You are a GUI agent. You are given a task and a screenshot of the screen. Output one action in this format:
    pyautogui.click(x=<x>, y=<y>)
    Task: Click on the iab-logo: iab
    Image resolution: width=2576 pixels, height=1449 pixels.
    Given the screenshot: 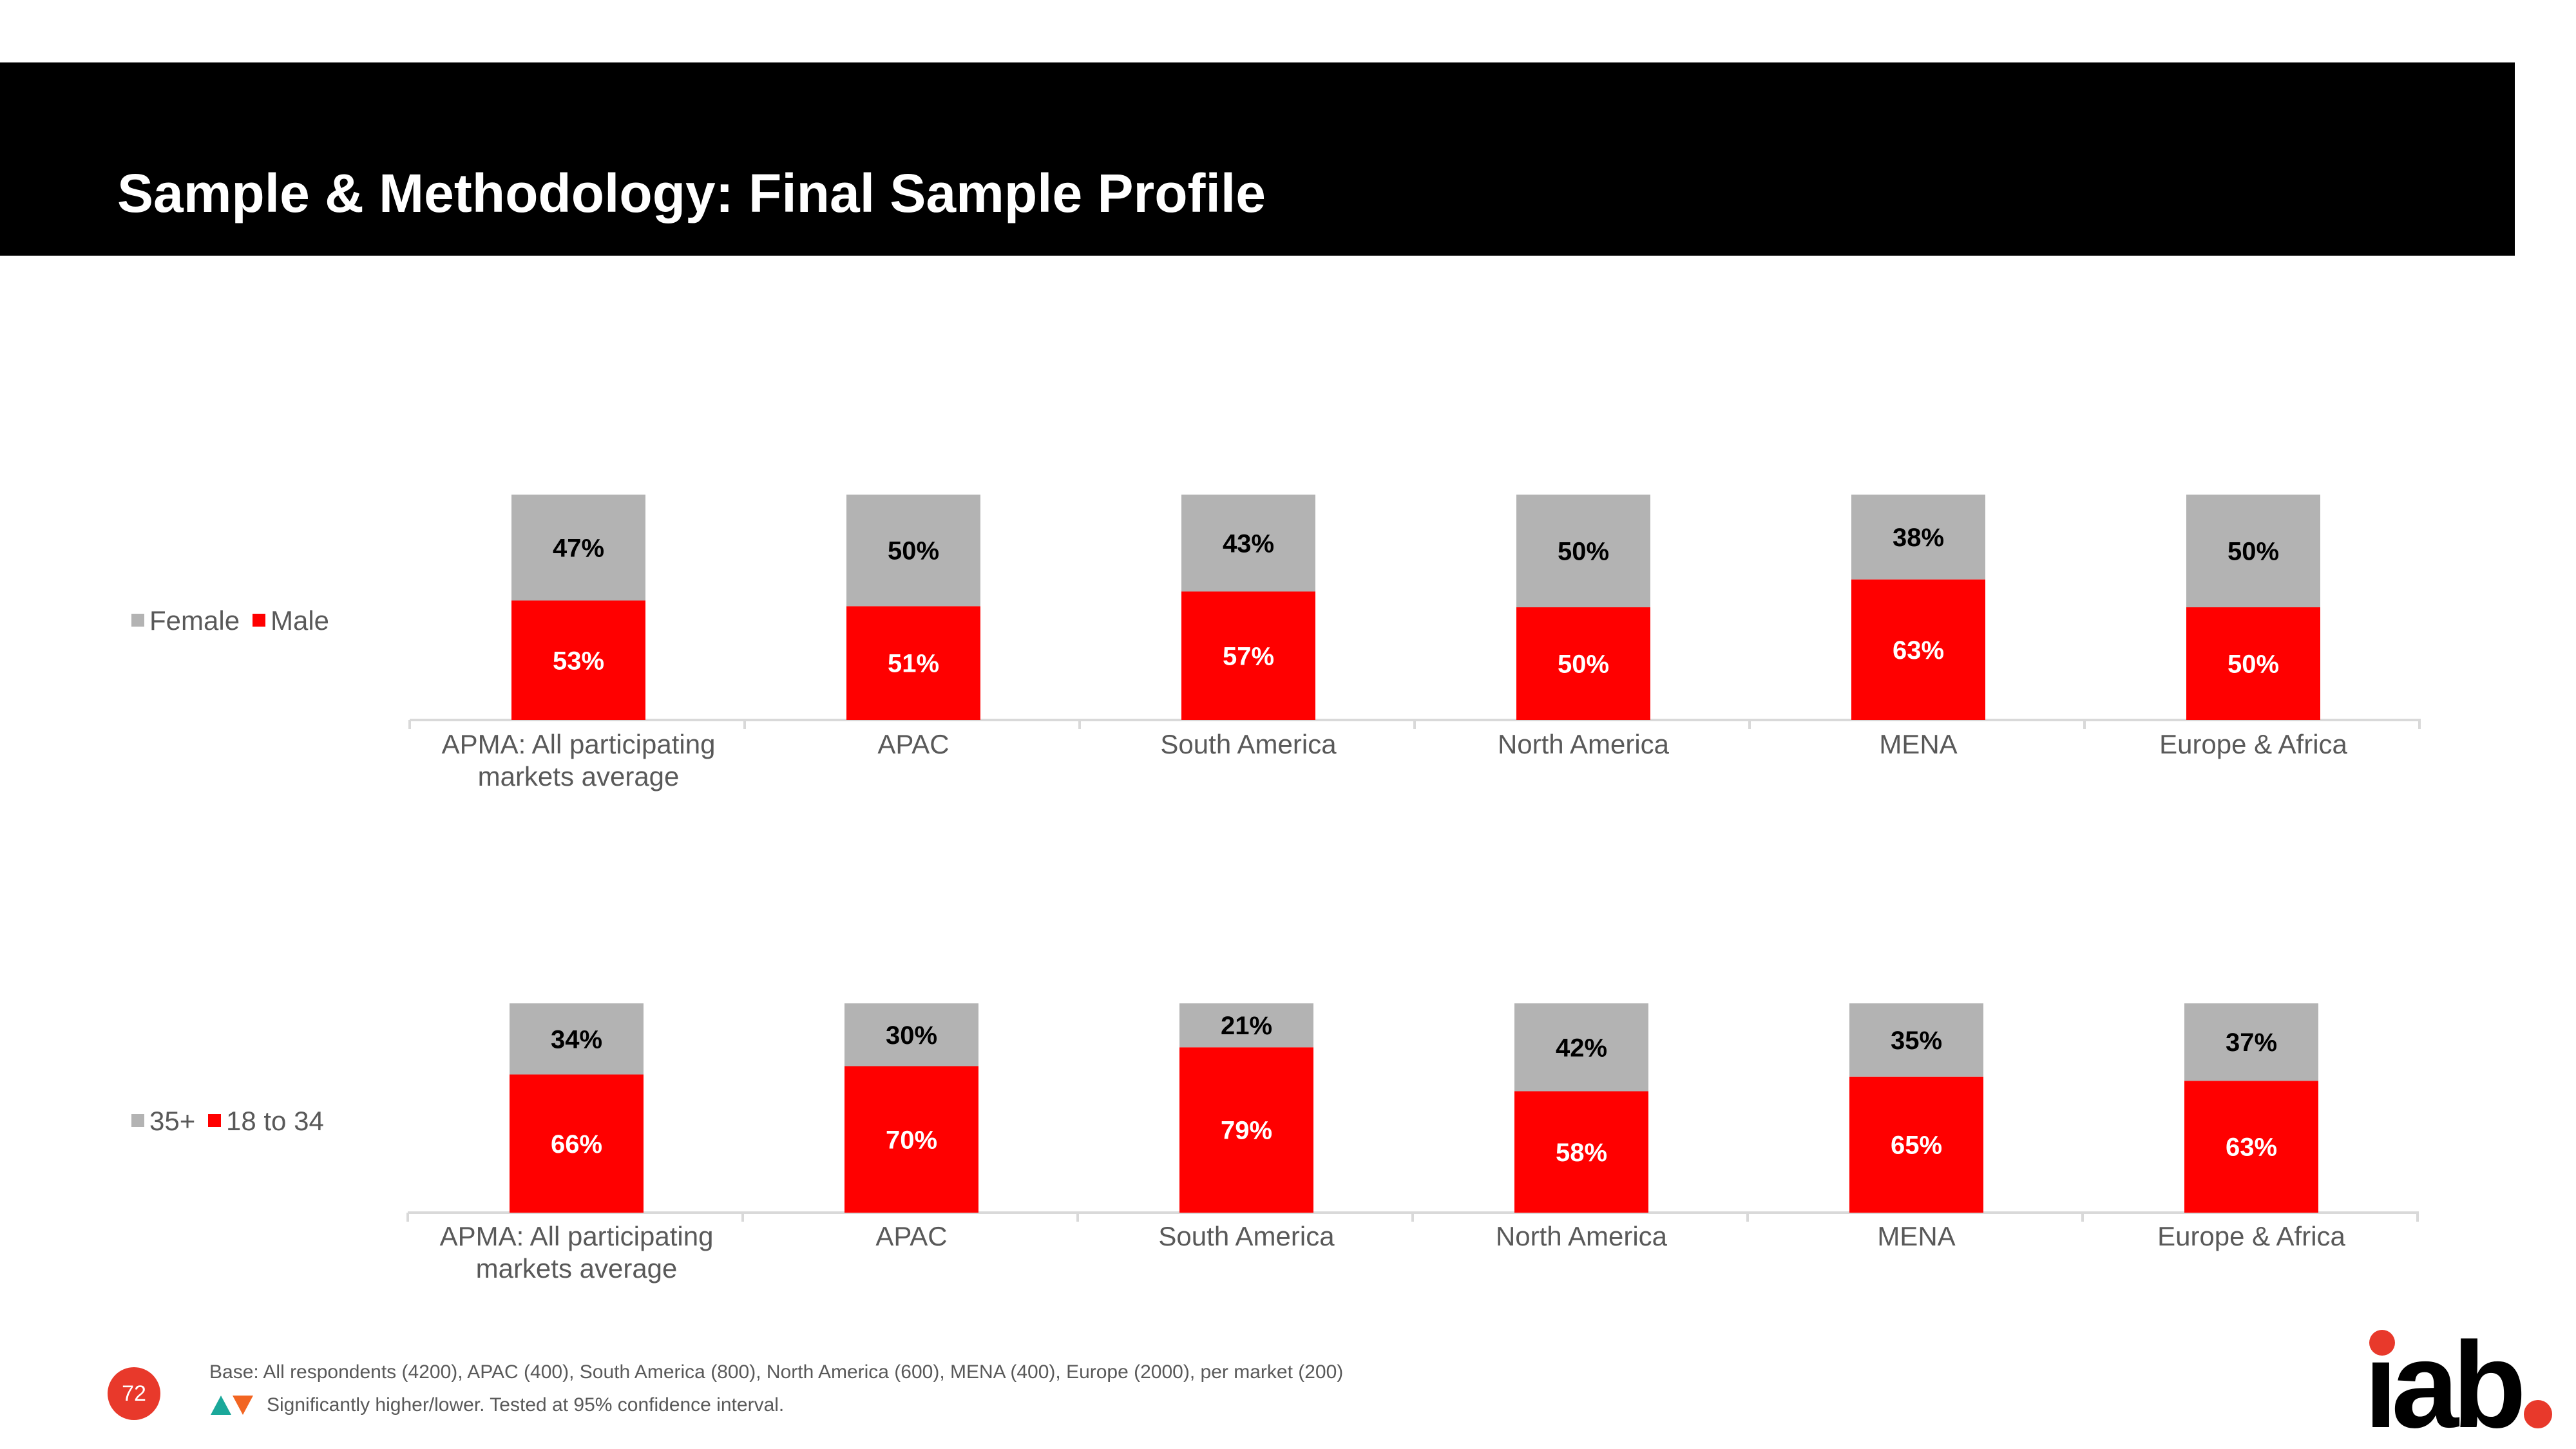 What is the action you would take?
    pyautogui.click(x=2458, y=1380)
    